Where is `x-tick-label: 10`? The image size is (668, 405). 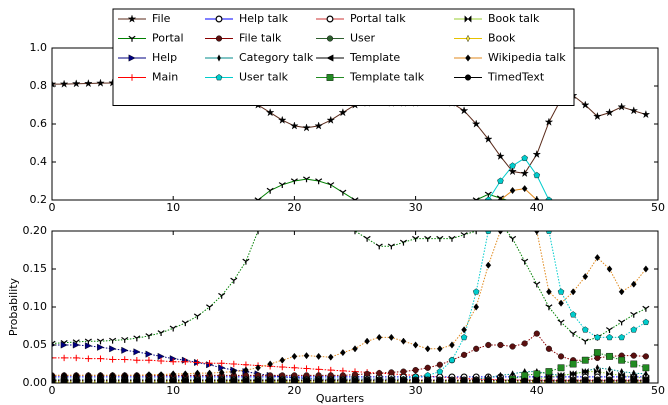 x-tick-label: 10 is located at coordinates (173, 207).